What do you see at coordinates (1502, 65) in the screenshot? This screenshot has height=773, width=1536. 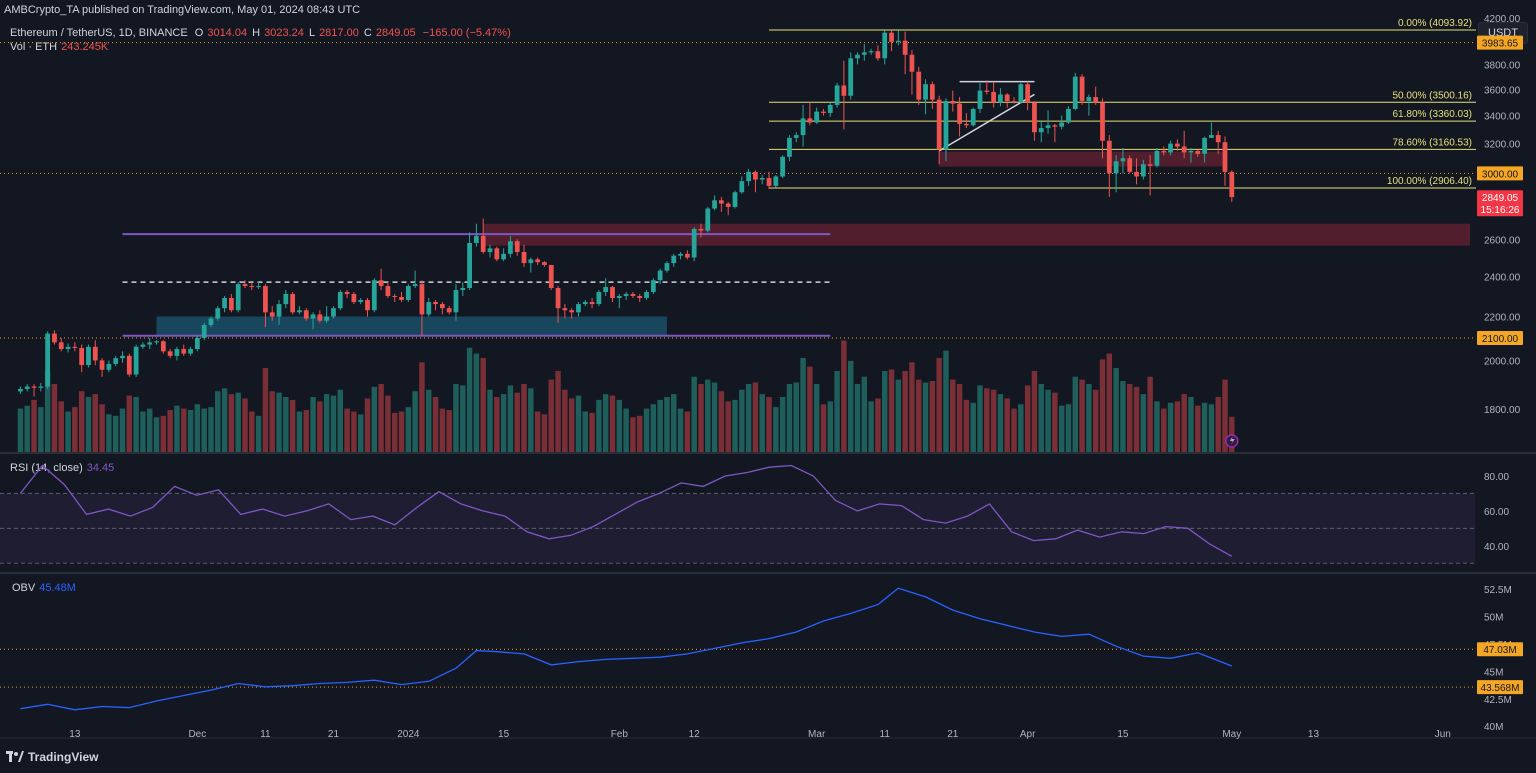 I see `price-tick-label: 3800.00` at bounding box center [1502, 65].